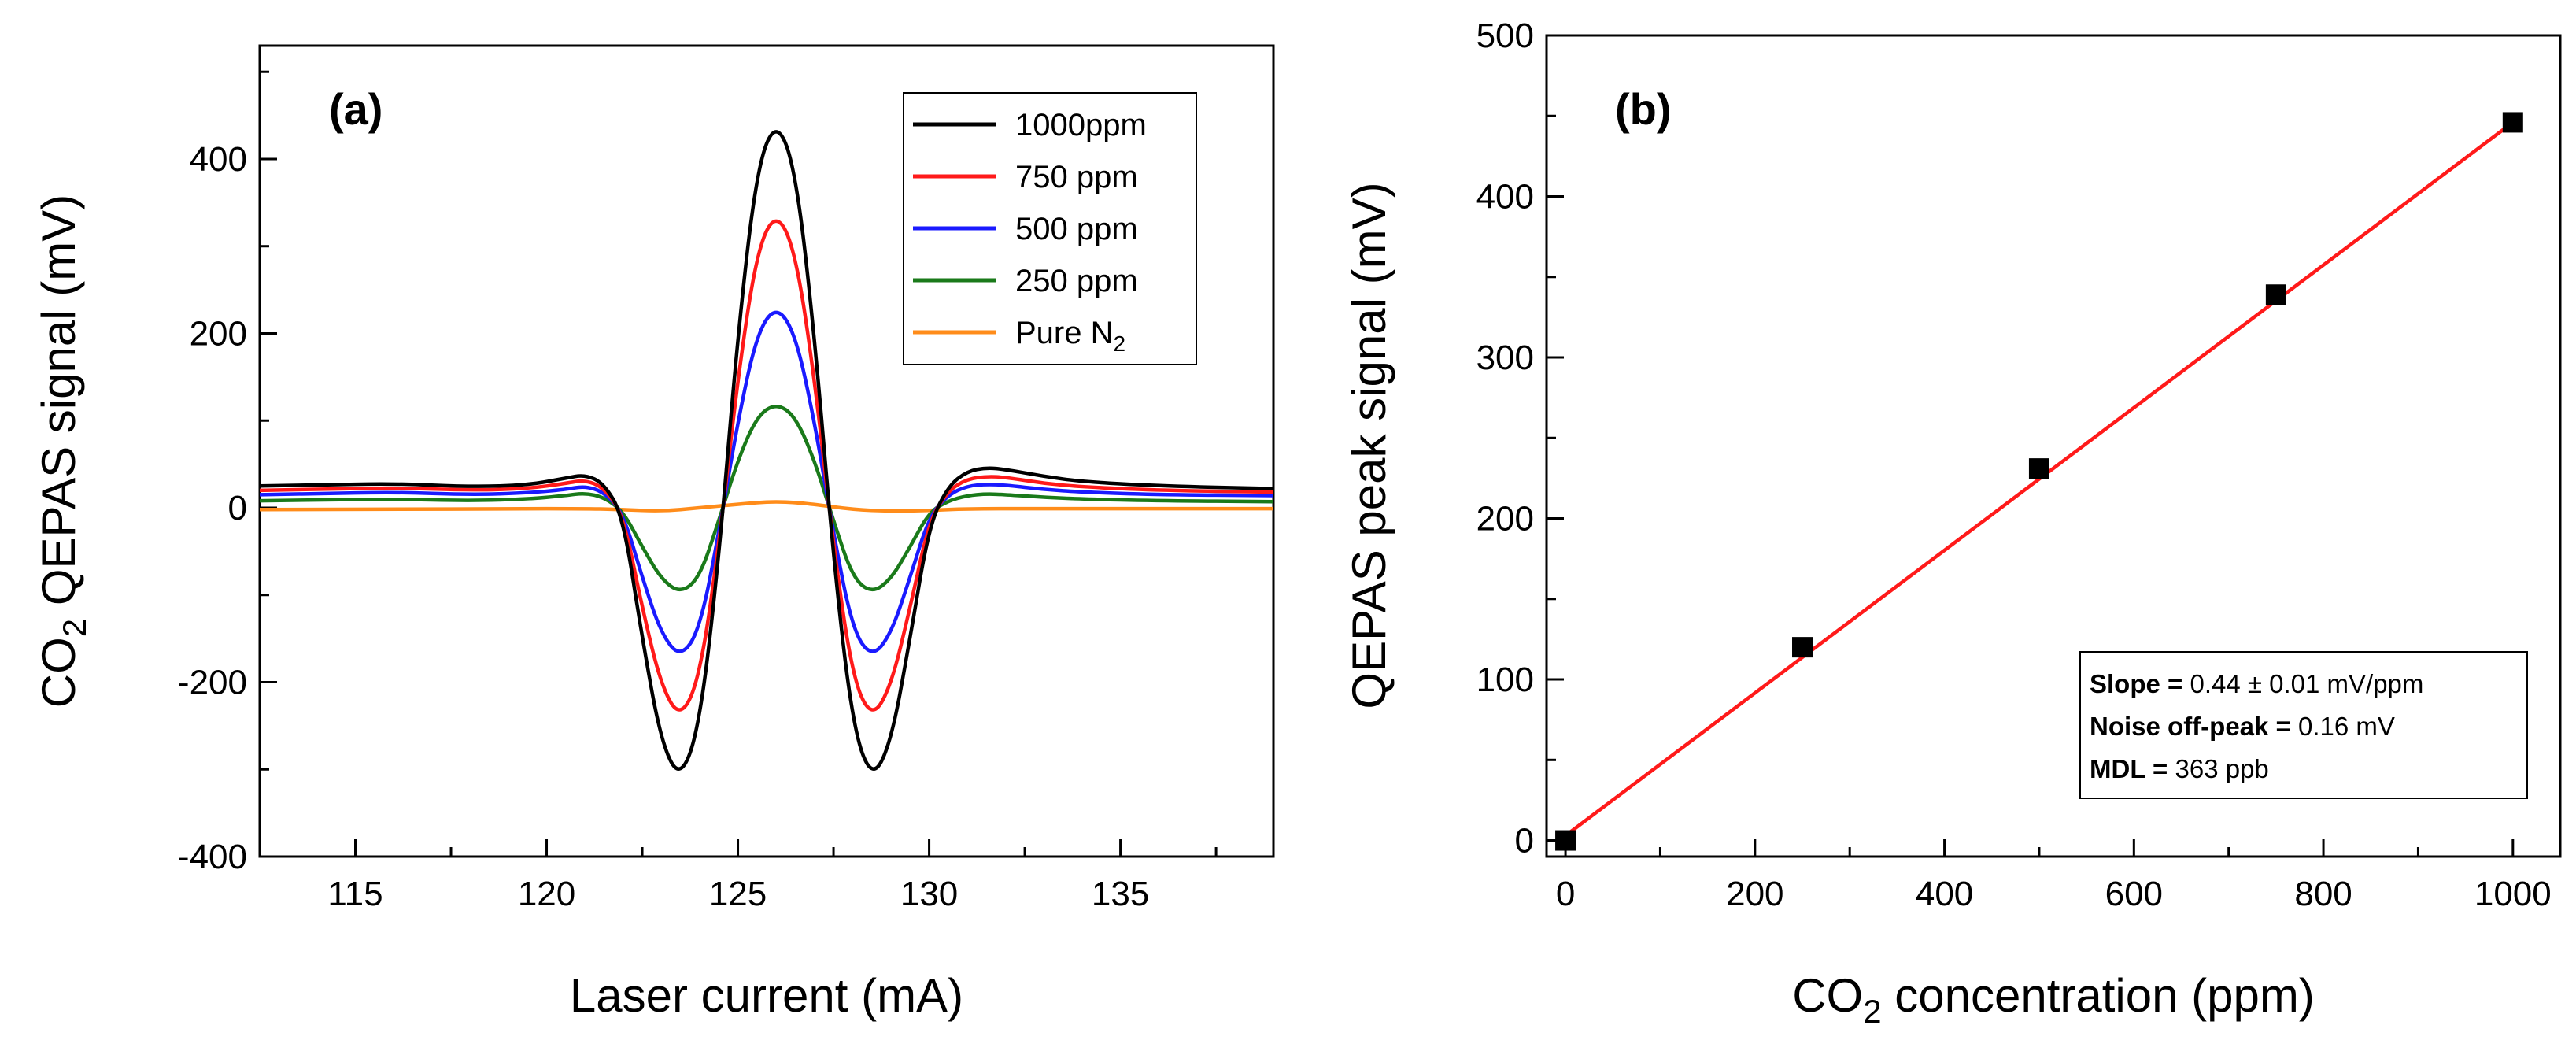 This screenshot has height=1051, width=2576. Describe the element at coordinates (929, 894) in the screenshot. I see `x-tick-label: 130` at that location.